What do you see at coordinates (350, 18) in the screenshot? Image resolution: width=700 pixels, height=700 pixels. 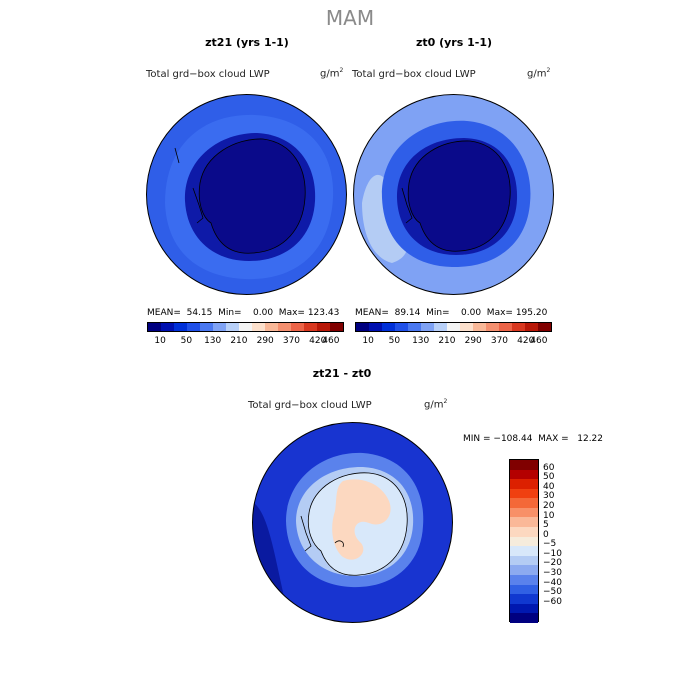 I see `season-title: MAM` at bounding box center [350, 18].